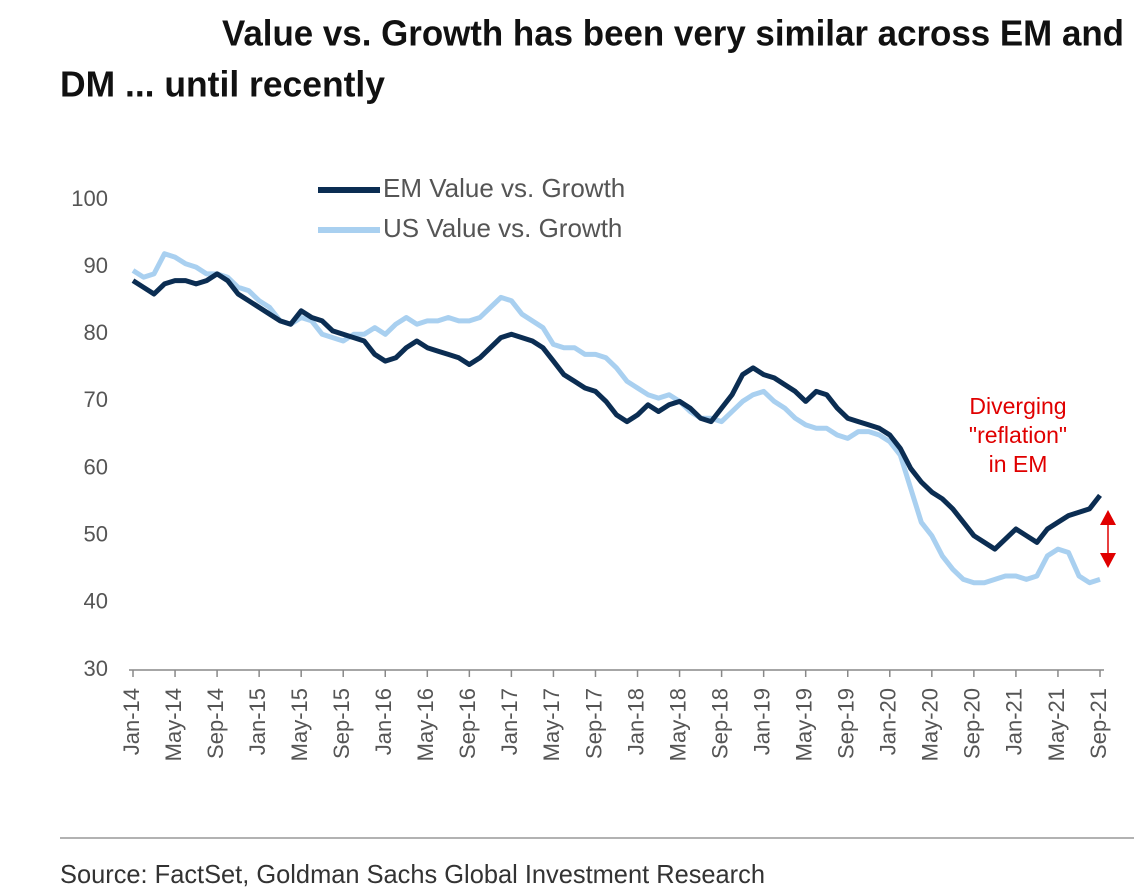 This screenshot has height=894, width=1134. Describe the element at coordinates (299, 724) in the screenshot. I see `x-tick-label: May-15` at that location.